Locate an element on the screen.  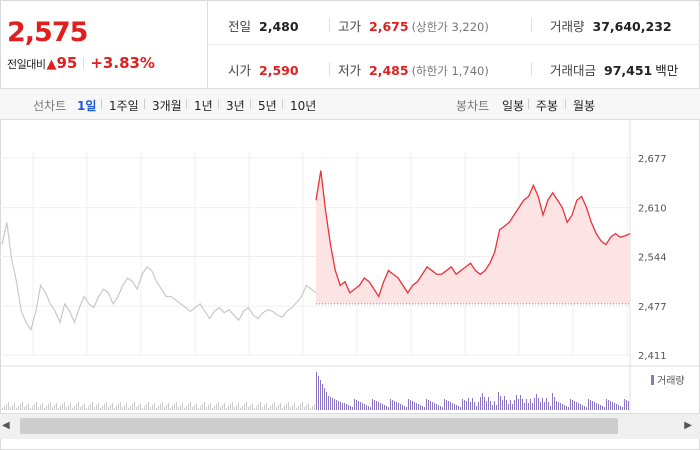
period-1y: 1년 is located at coordinates (203, 106).